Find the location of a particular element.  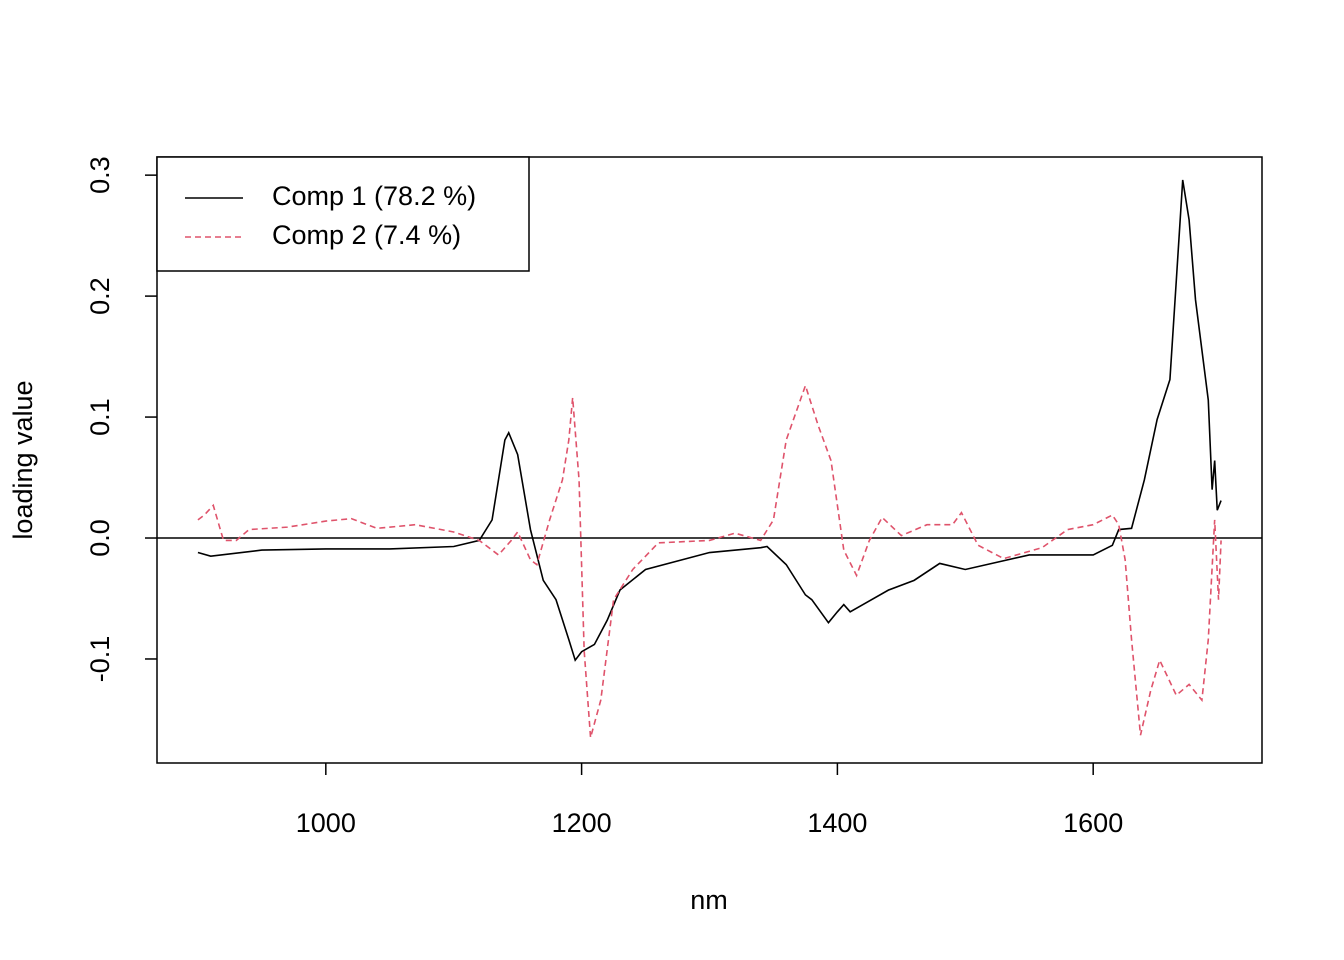

legend-label: Comp 1 (78.2 %) is located at coordinates (374, 196).